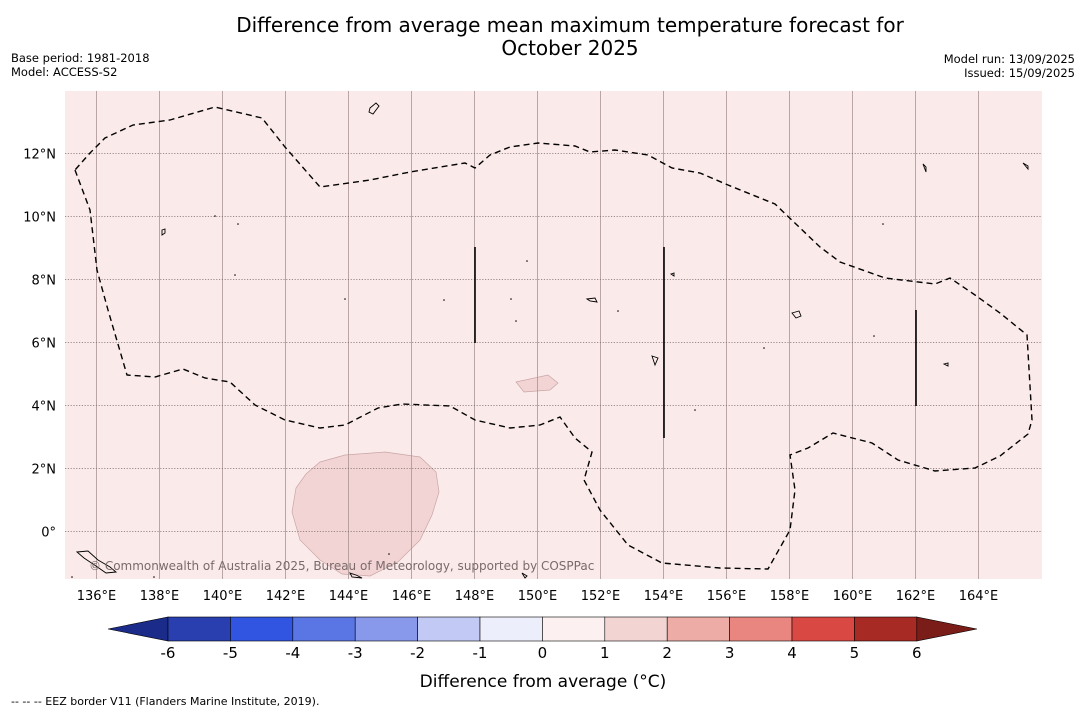  Describe the element at coordinates (917, 653) in the screenshot. I see `colorbar-tick-label: 6` at that location.